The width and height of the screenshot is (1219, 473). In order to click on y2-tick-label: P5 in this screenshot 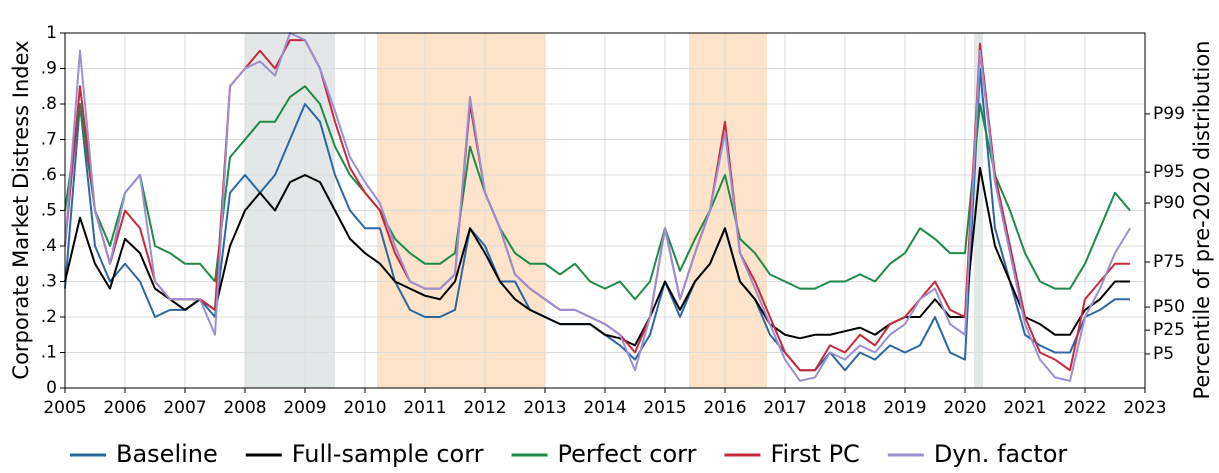, I will do `click(1163, 354)`.